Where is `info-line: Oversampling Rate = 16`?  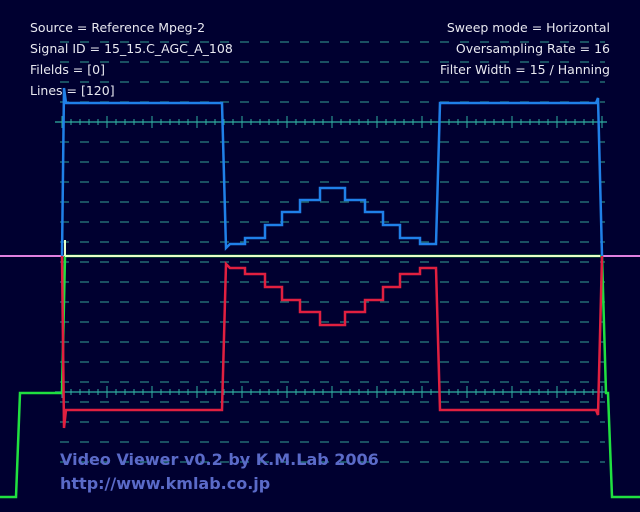 info-line: Oversampling Rate = 16 is located at coordinates (533, 48).